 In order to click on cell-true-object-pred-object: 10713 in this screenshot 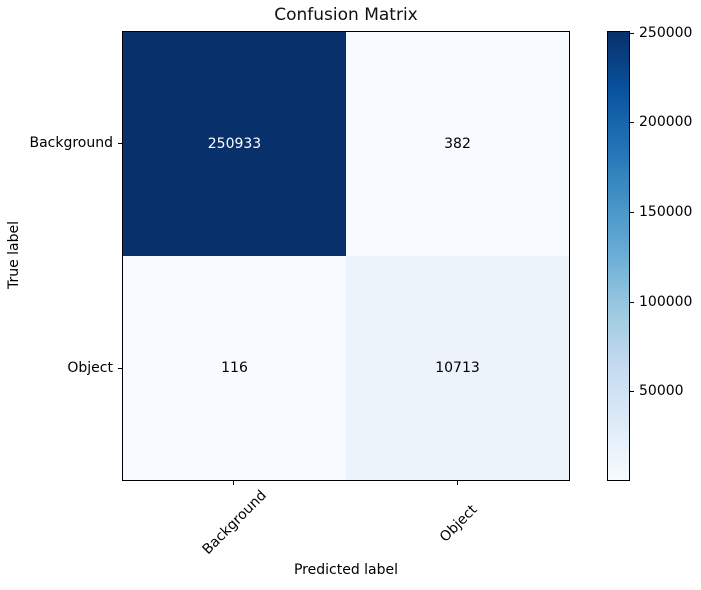, I will do `click(457, 368)`.